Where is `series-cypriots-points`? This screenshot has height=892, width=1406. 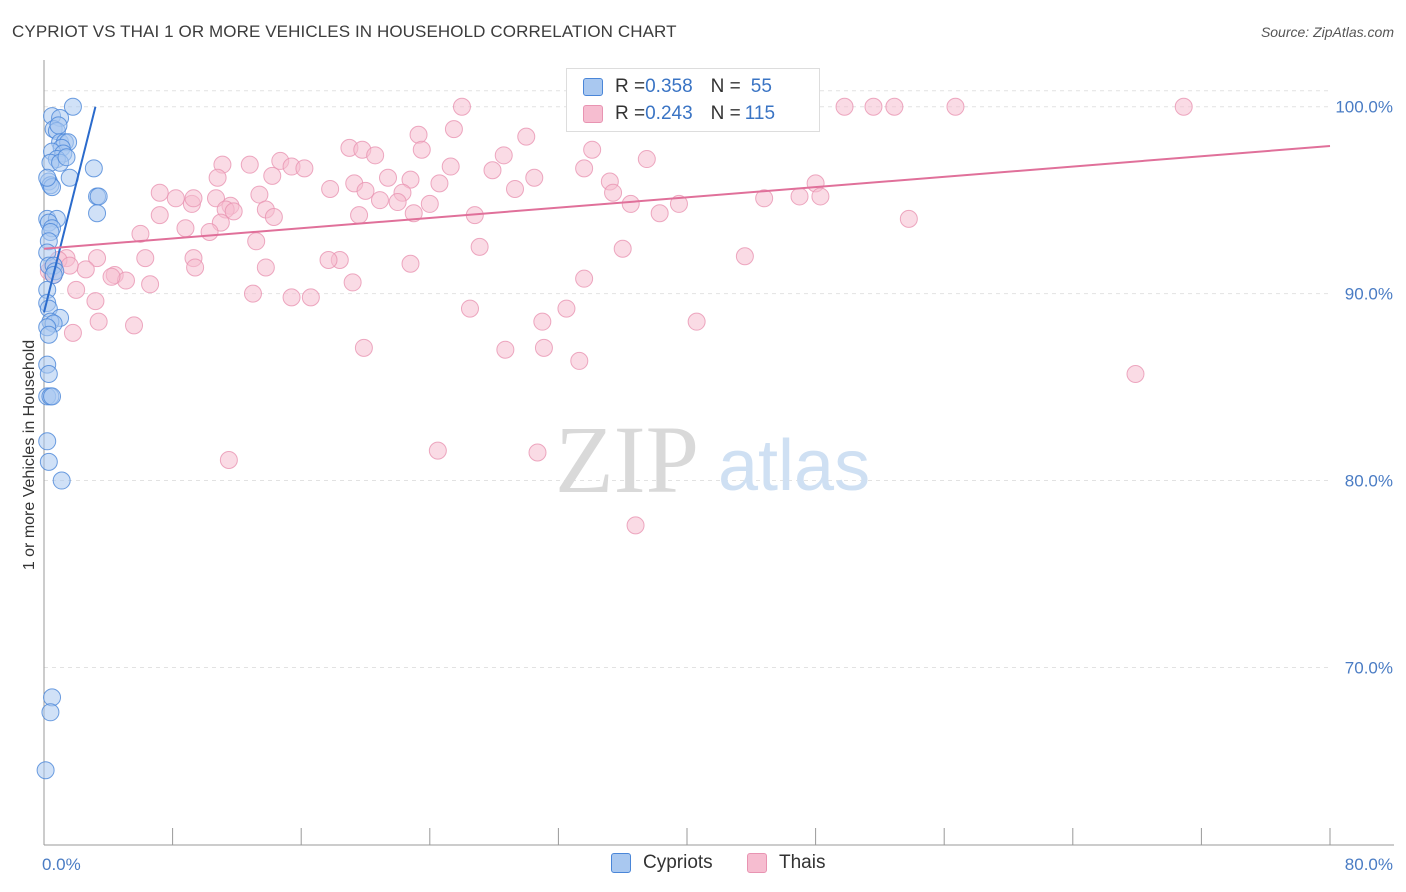
series-cypriots-points is located at coordinates (72, 438).